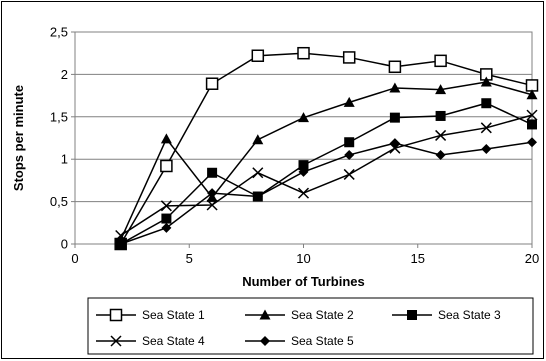 The image size is (546, 361). What do you see at coordinates (74, 258) in the screenshot?
I see `x-tick-label: 0` at bounding box center [74, 258].